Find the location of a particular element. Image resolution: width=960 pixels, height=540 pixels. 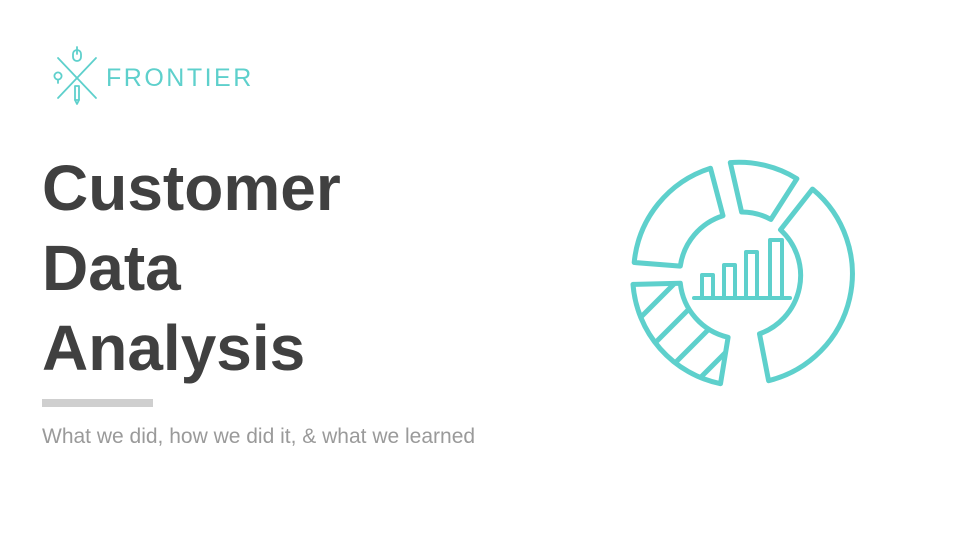

title-line-2: Data is located at coordinates (111, 268).